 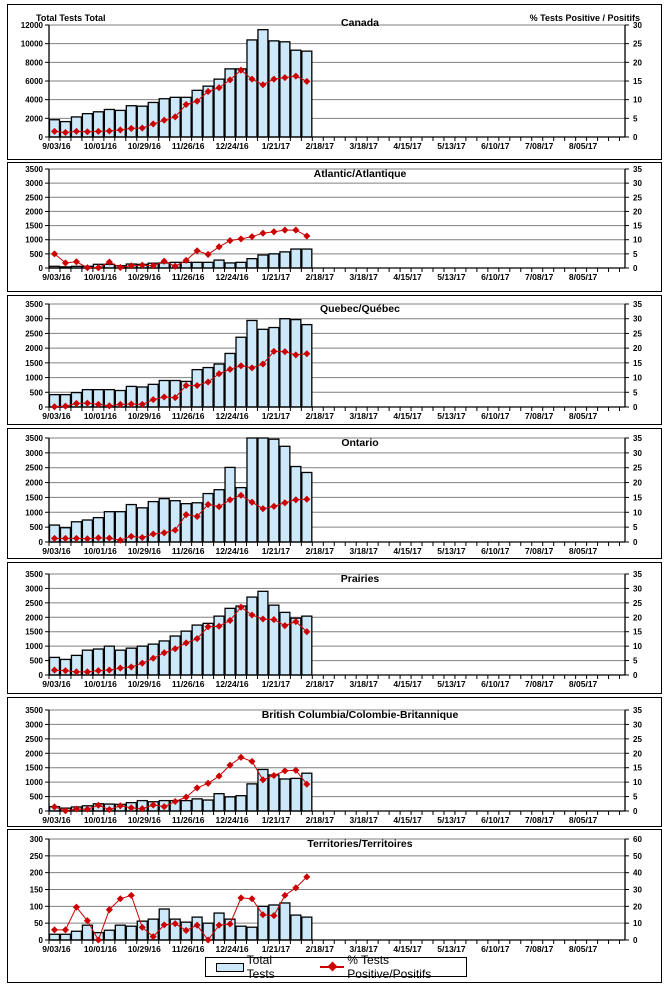 What do you see at coordinates (34, 632) in the screenshot?
I see `y-tick-label: 1500` at bounding box center [34, 632].